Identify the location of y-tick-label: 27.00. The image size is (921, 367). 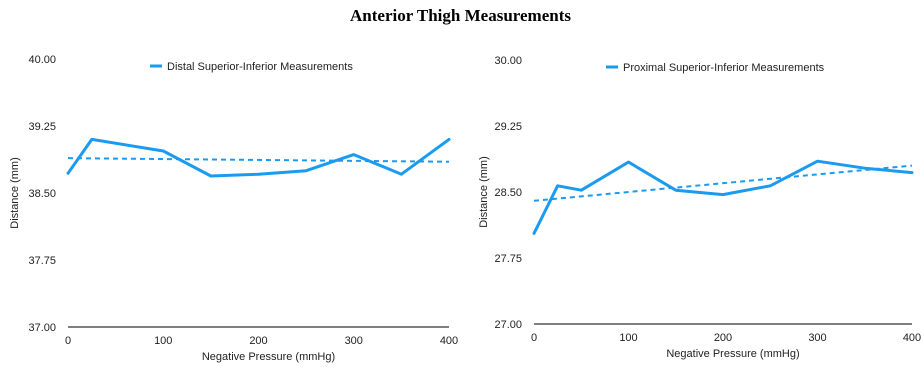
(508, 325).